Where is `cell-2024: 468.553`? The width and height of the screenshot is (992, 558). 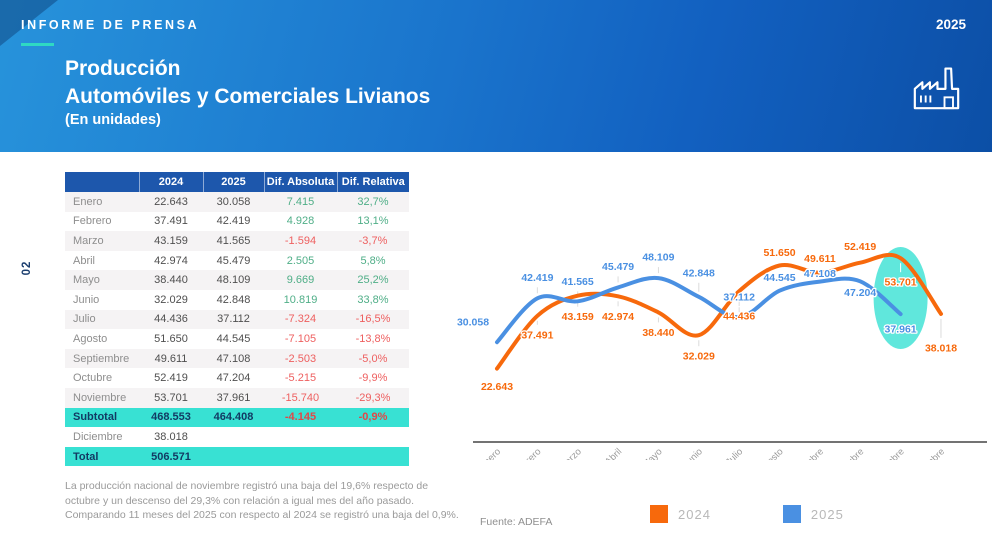
cell-2024: 468.553 is located at coordinates (171, 417).